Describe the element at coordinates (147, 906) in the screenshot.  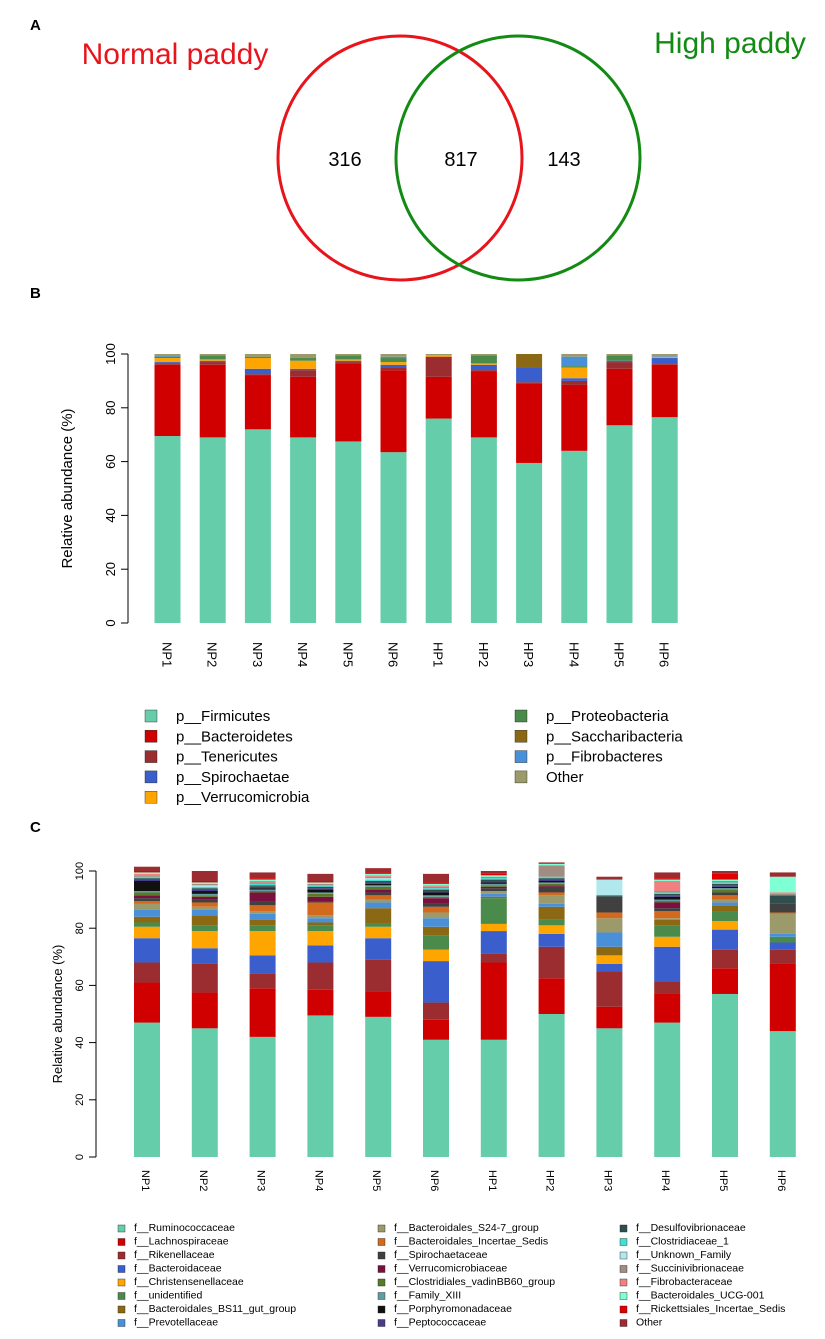
I see `bar-segment-f-bacteroidales-s24-7-group-np1` at that location.